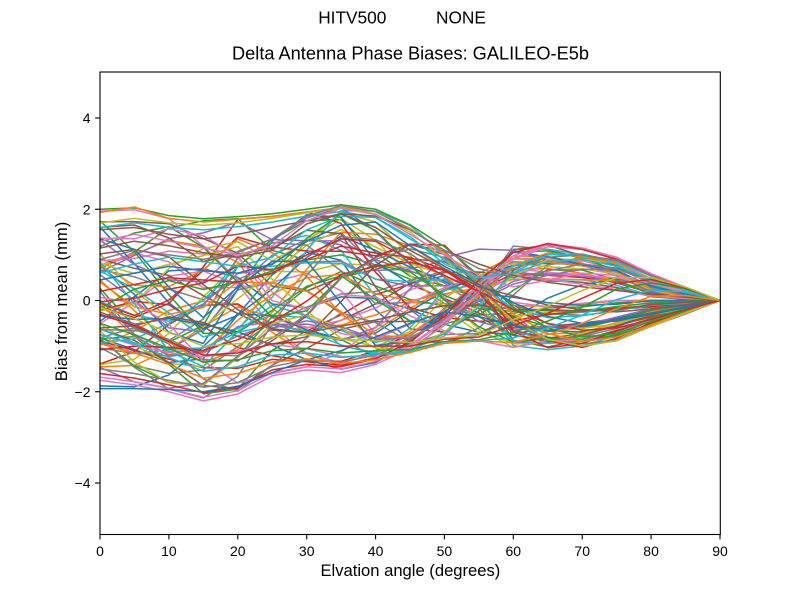 The width and height of the screenshot is (800, 605). What do you see at coordinates (514, 551) in the screenshot?
I see `svg-text: 60` at bounding box center [514, 551].